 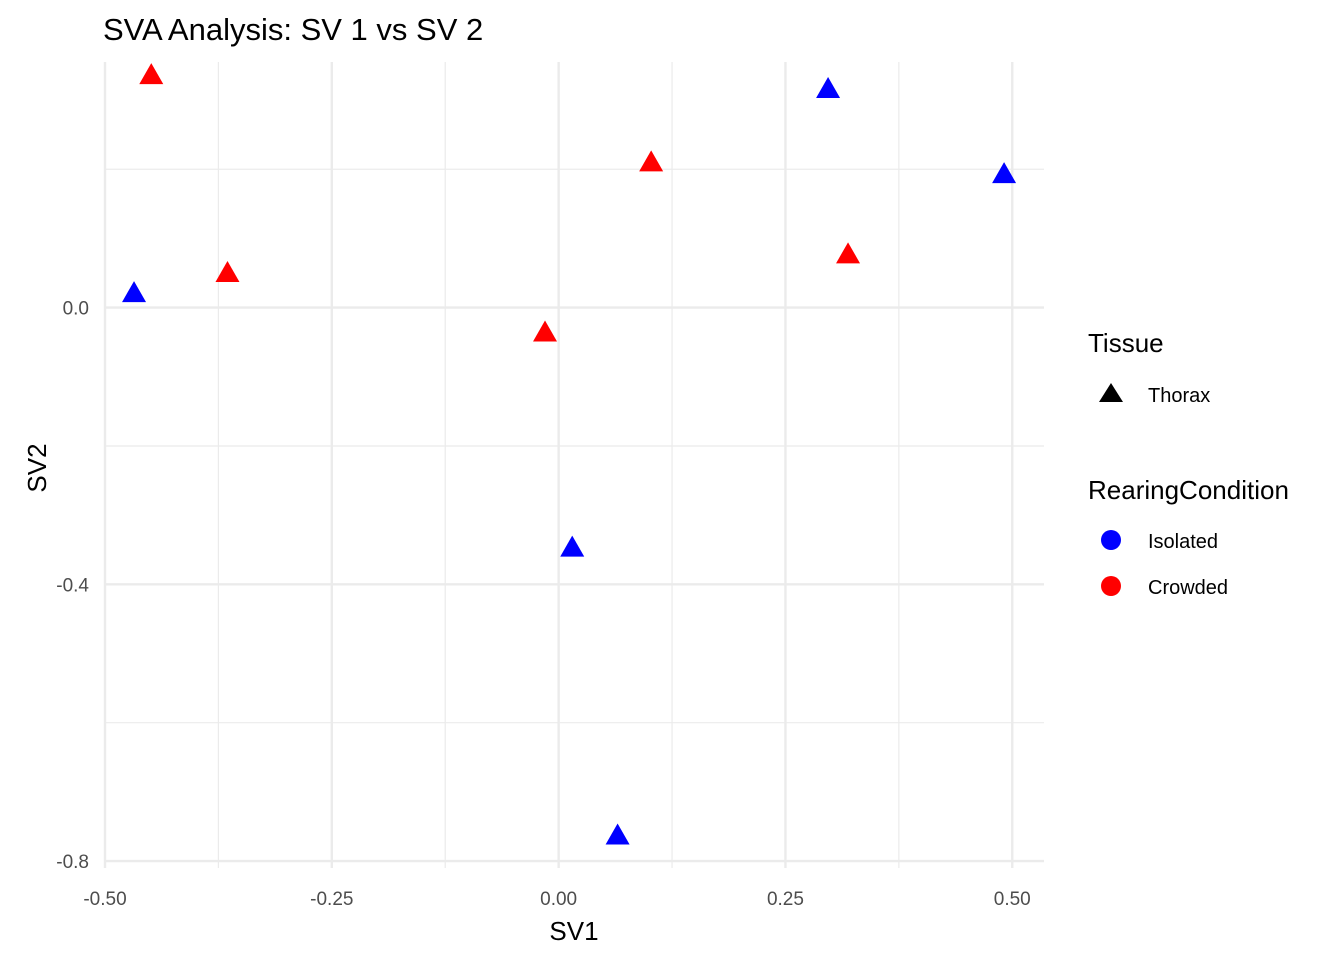 What do you see at coordinates (1179, 396) in the screenshot?
I see `legend-thorax-label: Thorax` at bounding box center [1179, 396].